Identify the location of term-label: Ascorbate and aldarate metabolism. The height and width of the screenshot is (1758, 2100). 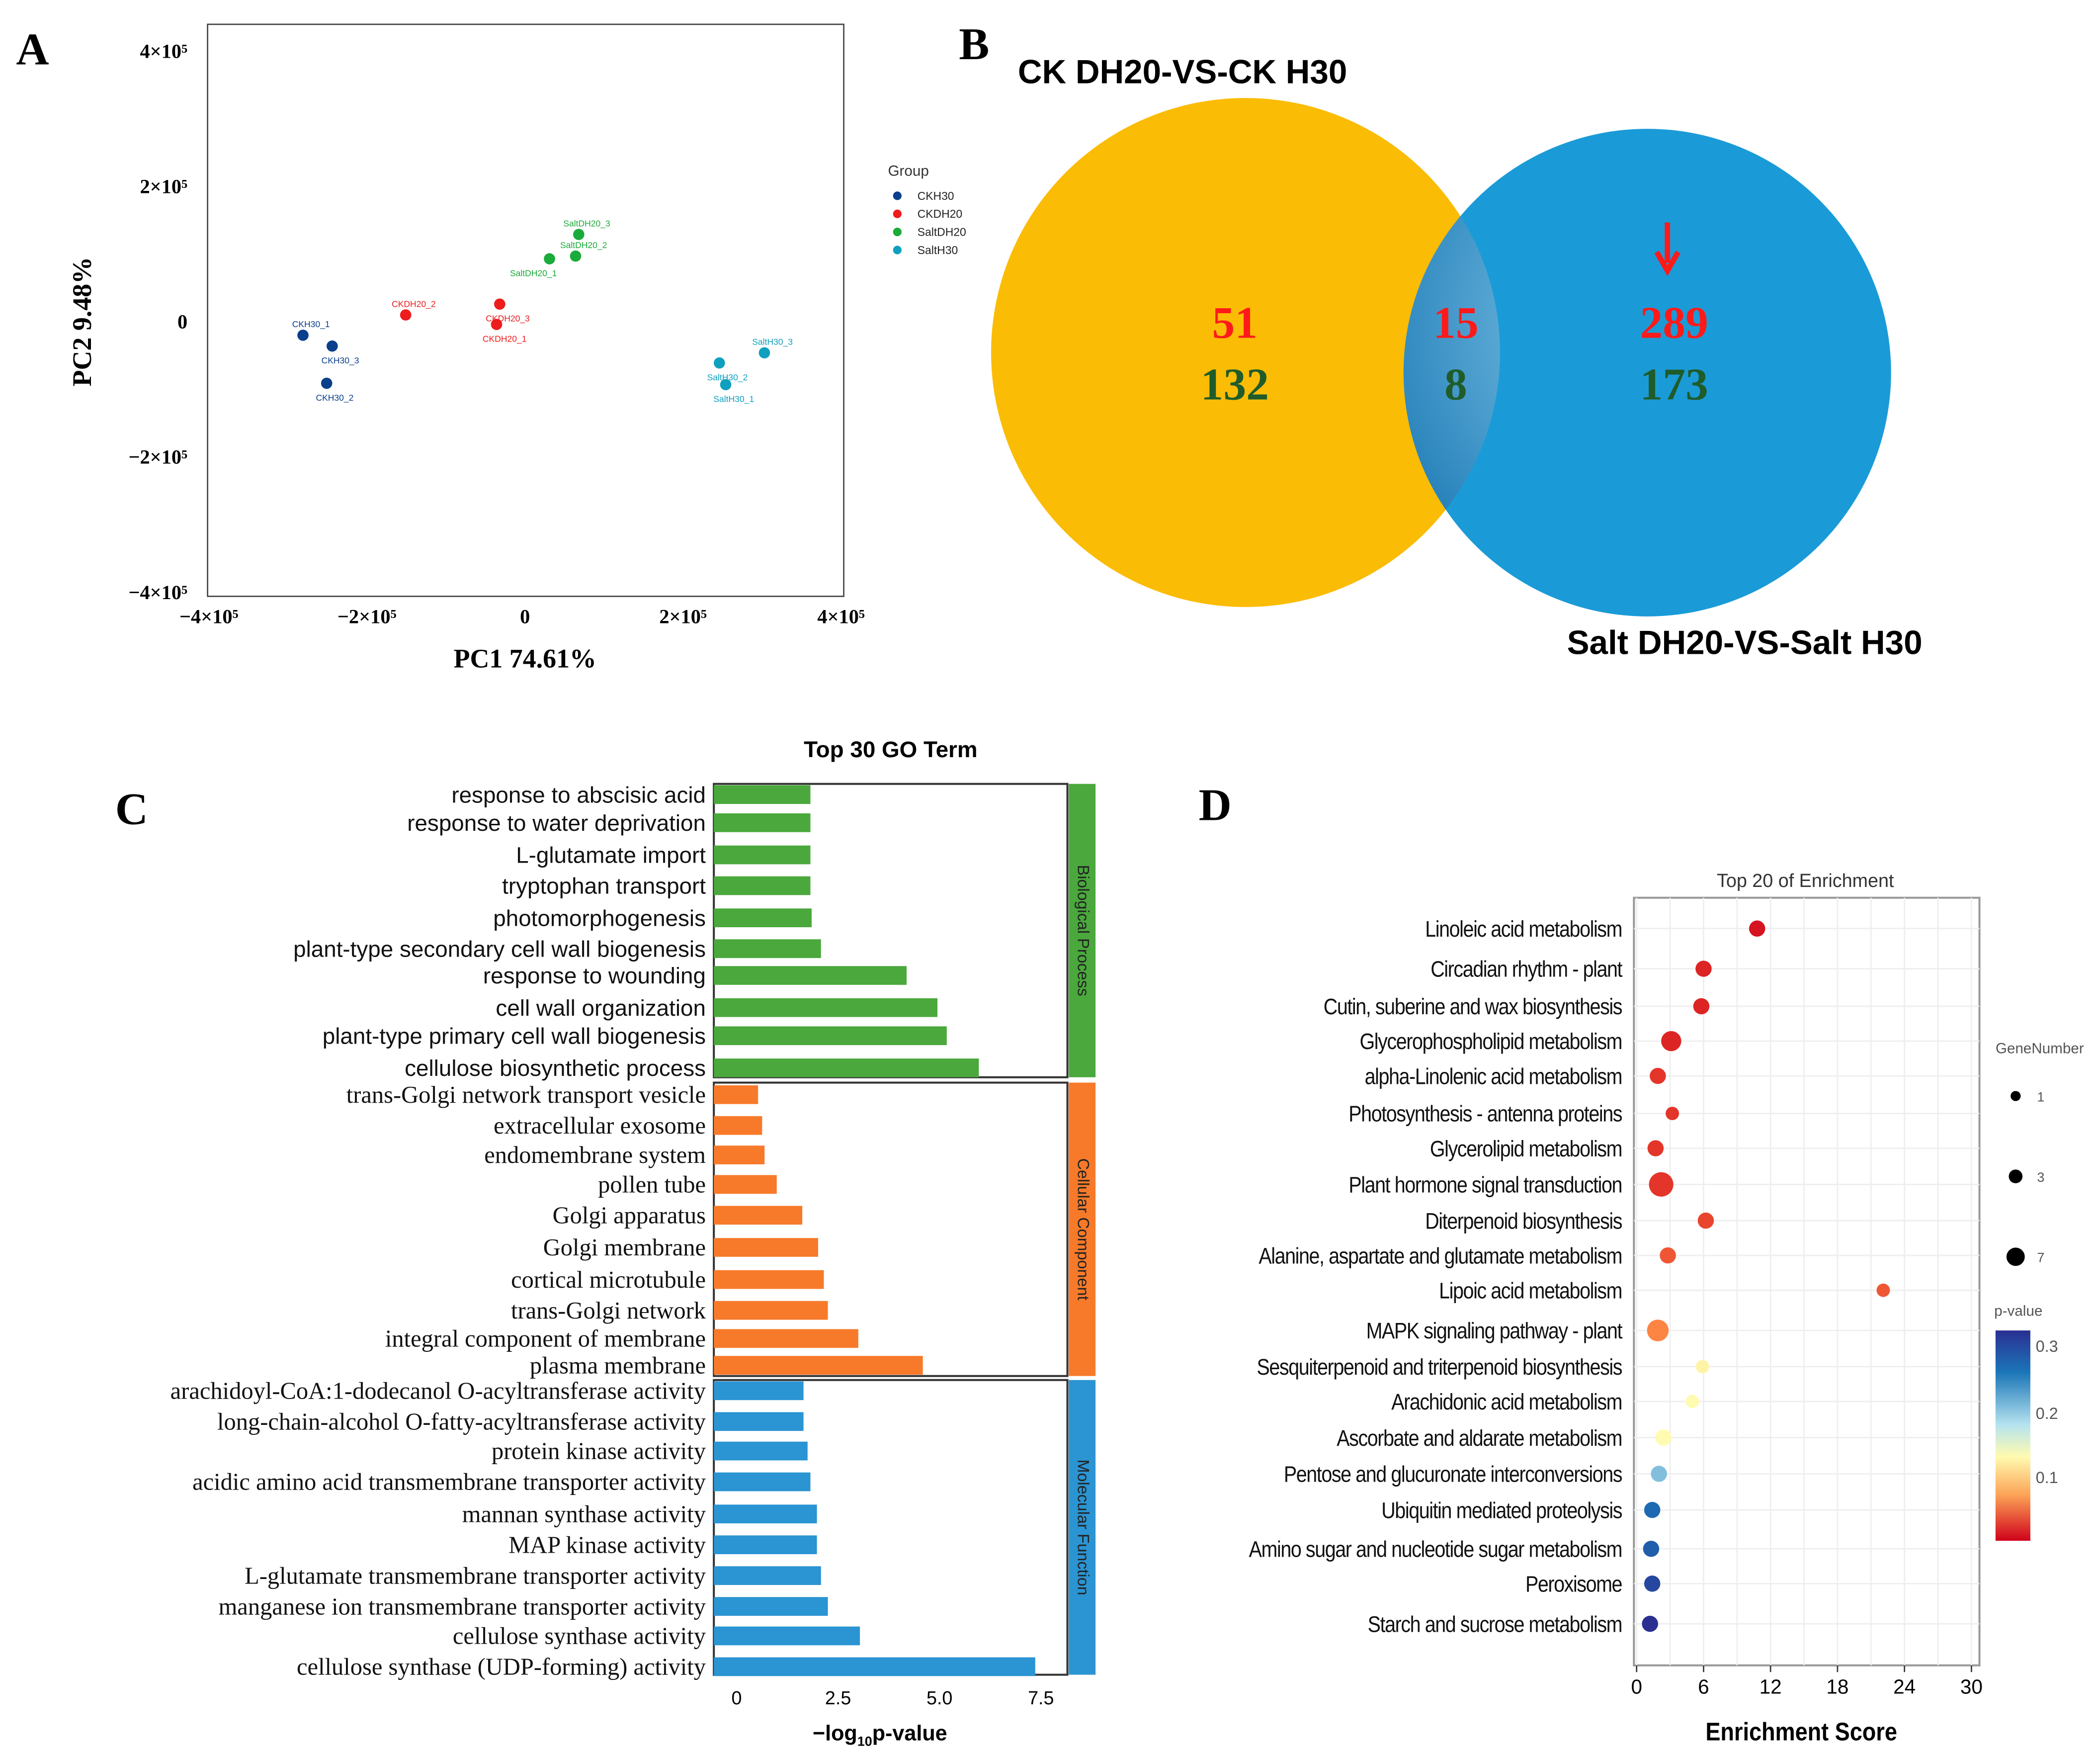
(1479, 1438).